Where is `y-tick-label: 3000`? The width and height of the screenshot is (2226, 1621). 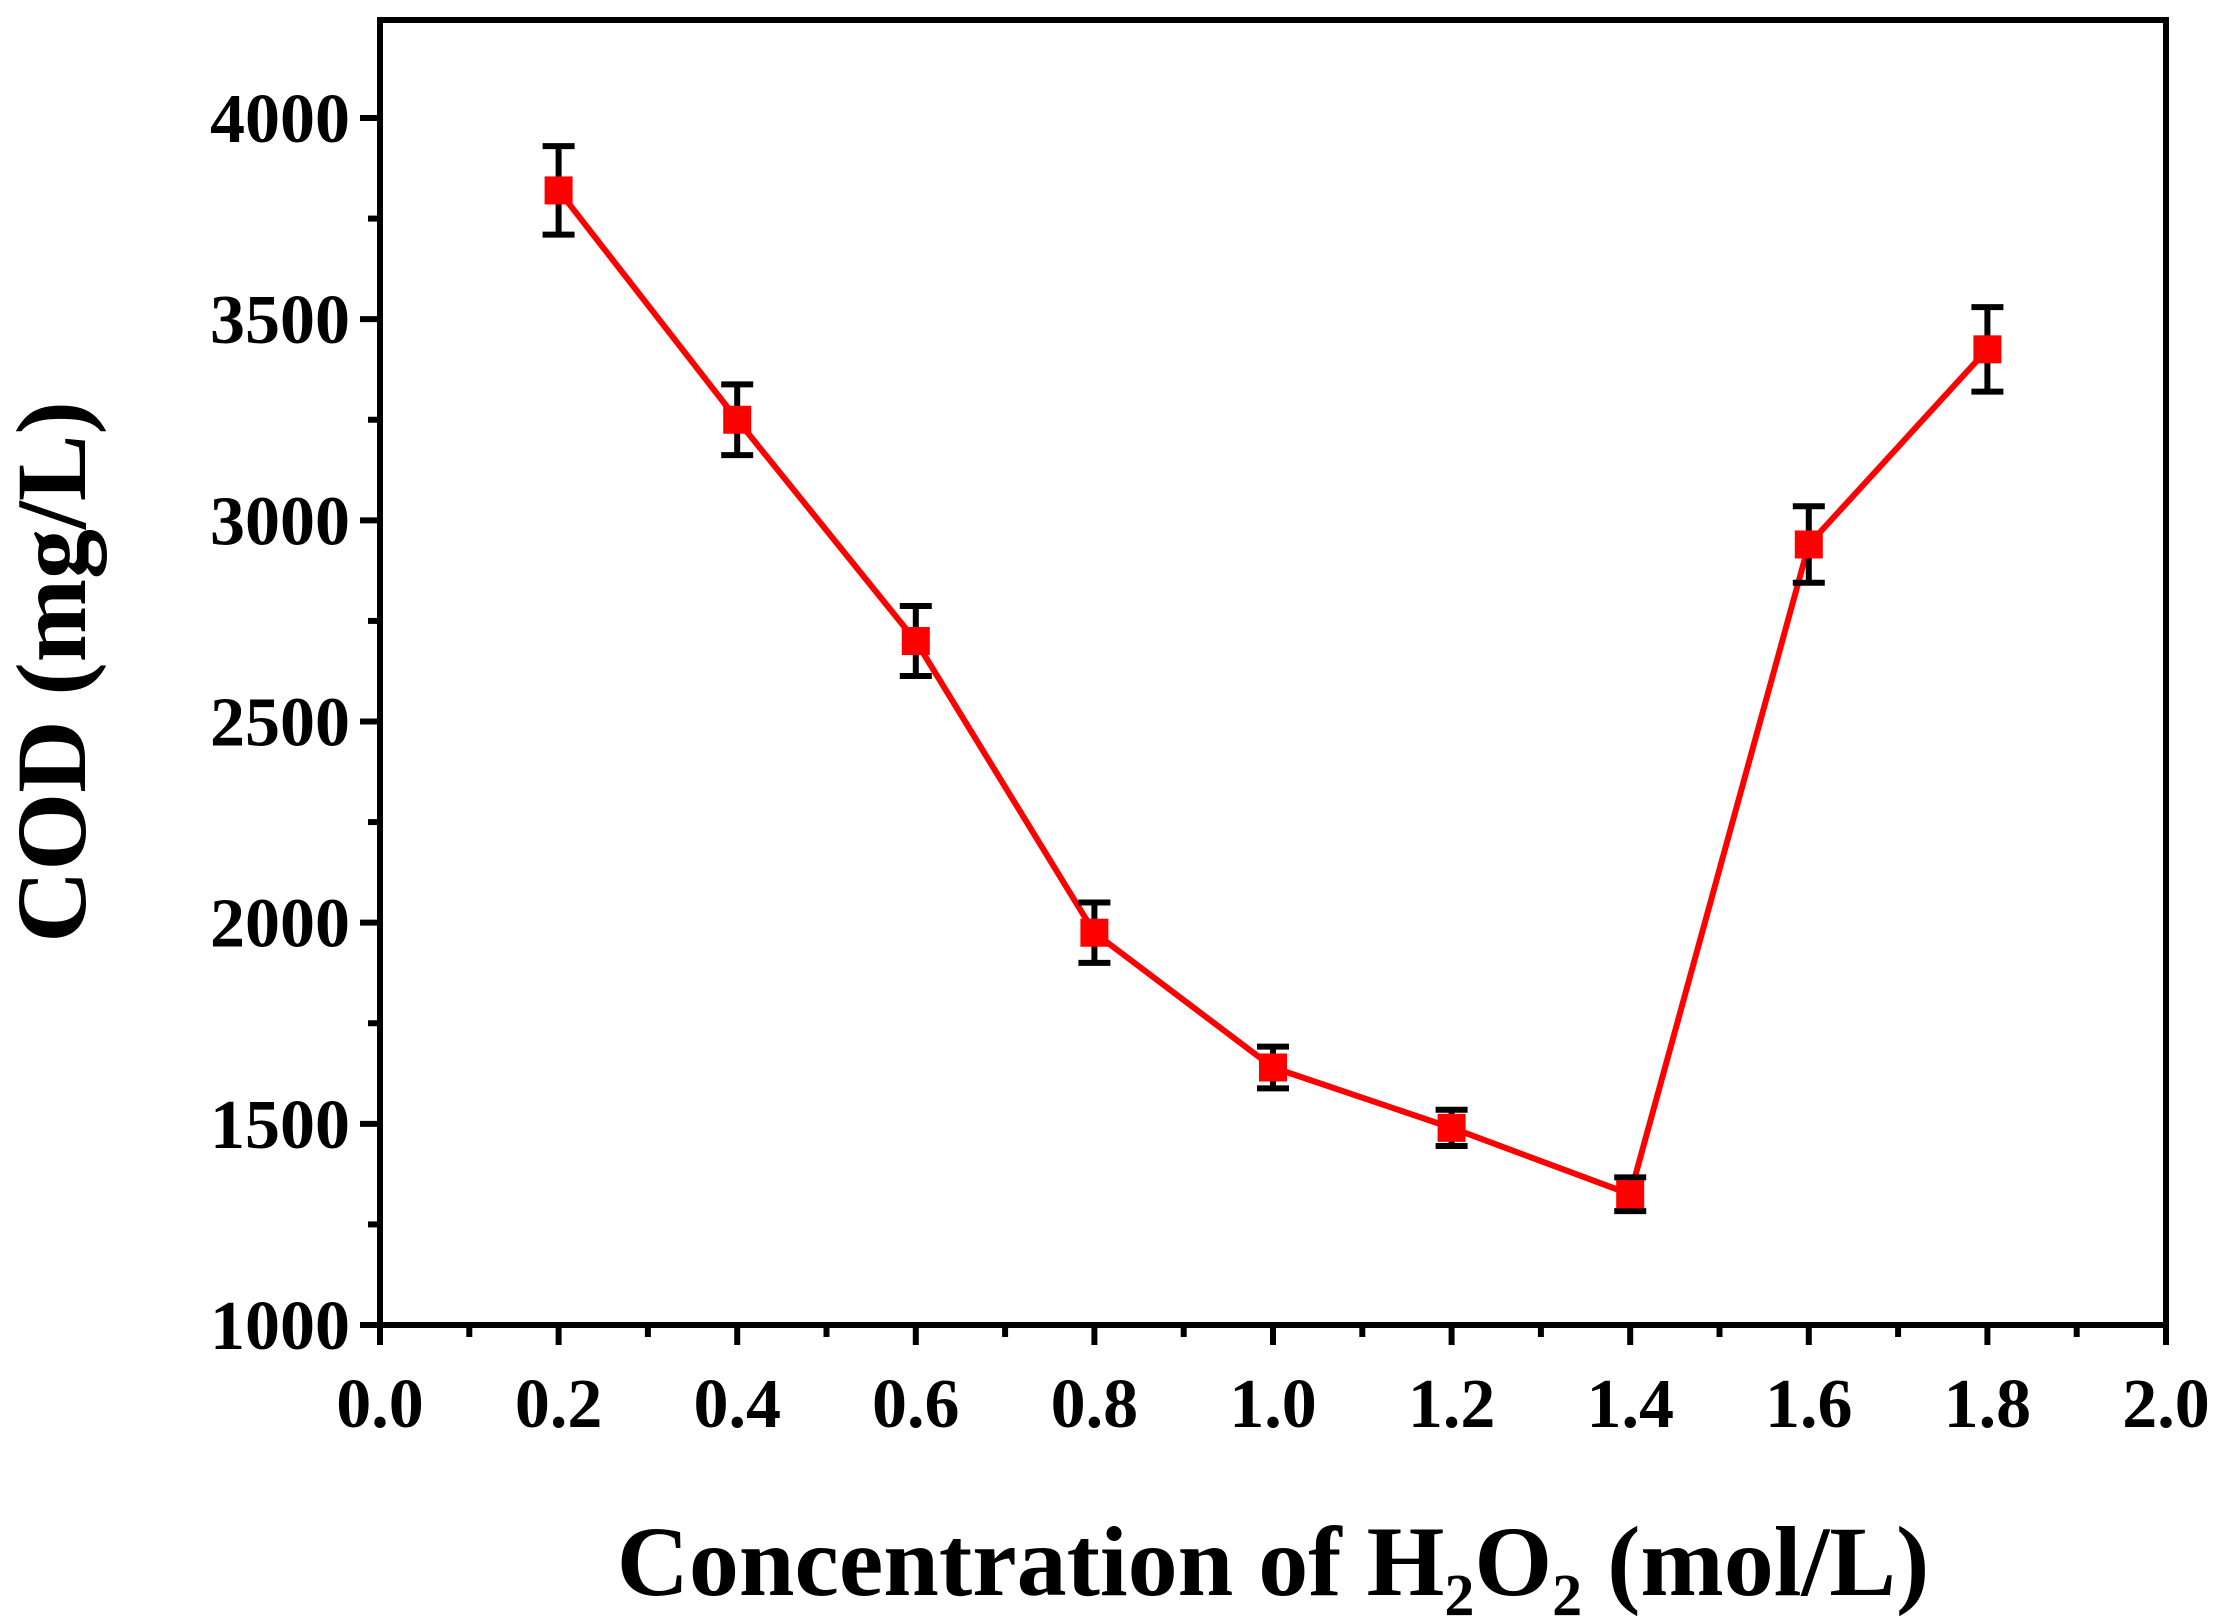
y-tick-label: 3000 is located at coordinates (280, 521).